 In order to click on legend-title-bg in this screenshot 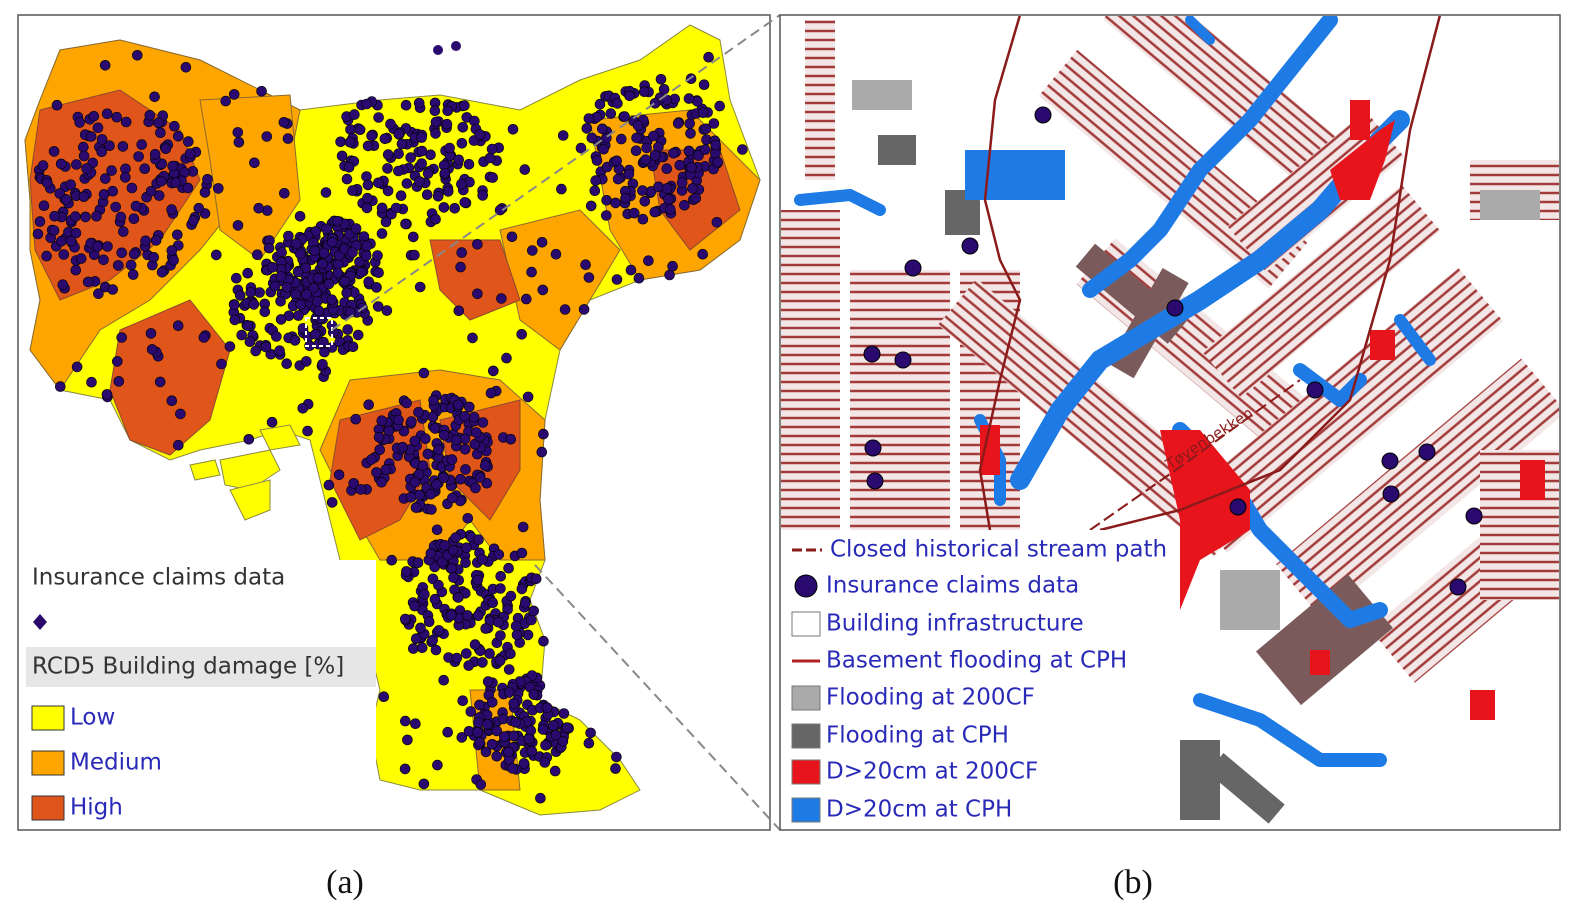, I will do `click(201, 667)`.